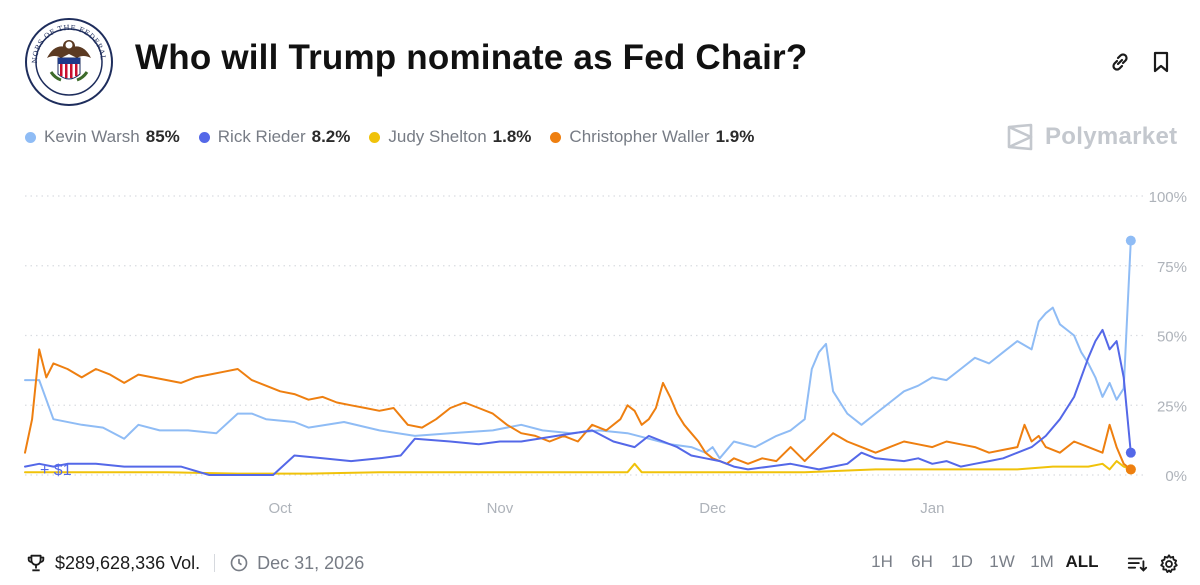  I want to click on x-tick-label: Jan, so click(932, 508).